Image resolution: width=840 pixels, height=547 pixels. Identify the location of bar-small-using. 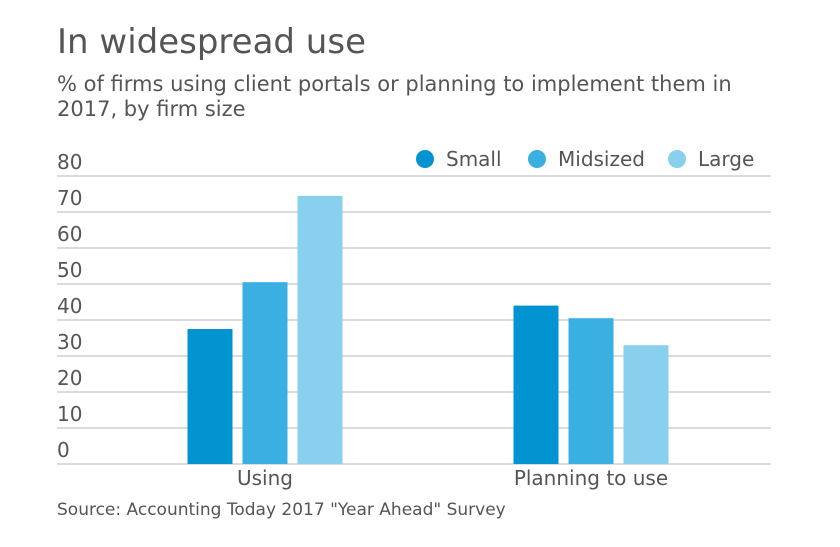
(210, 396).